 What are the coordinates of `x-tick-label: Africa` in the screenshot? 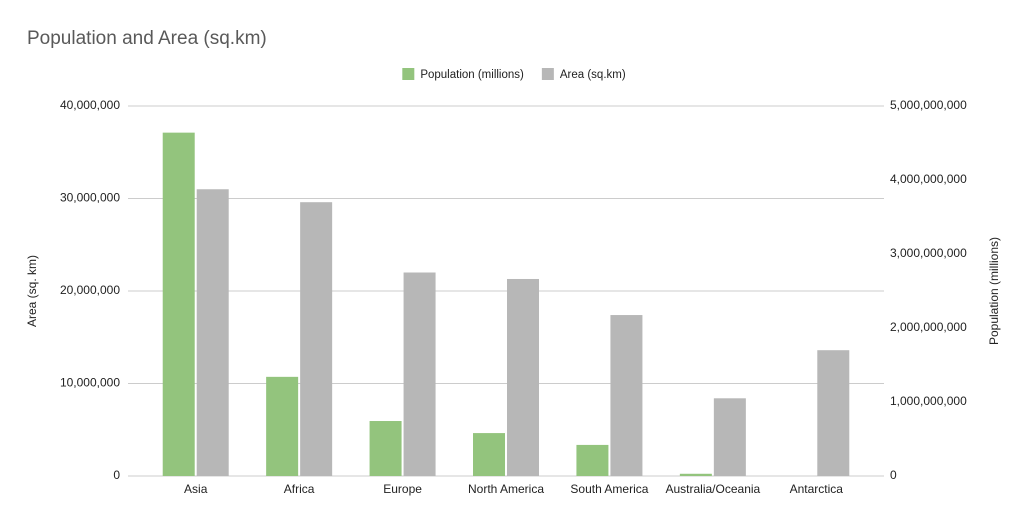 It's located at (299, 489).